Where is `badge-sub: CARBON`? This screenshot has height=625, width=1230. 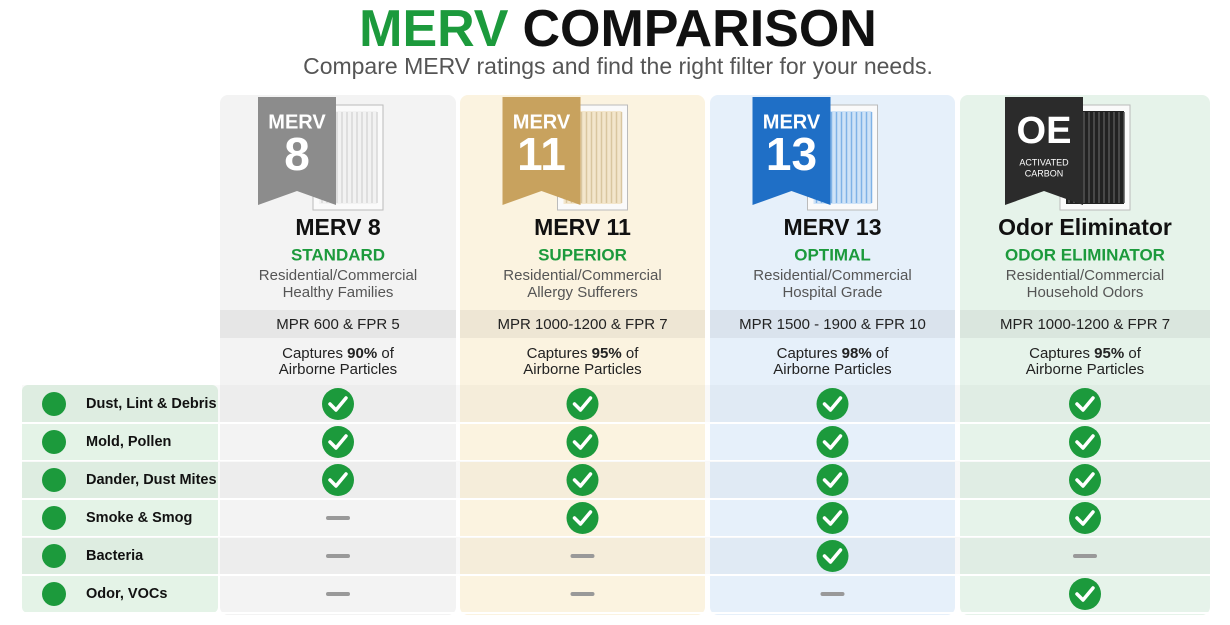 badge-sub: CARBON is located at coordinates (1044, 173).